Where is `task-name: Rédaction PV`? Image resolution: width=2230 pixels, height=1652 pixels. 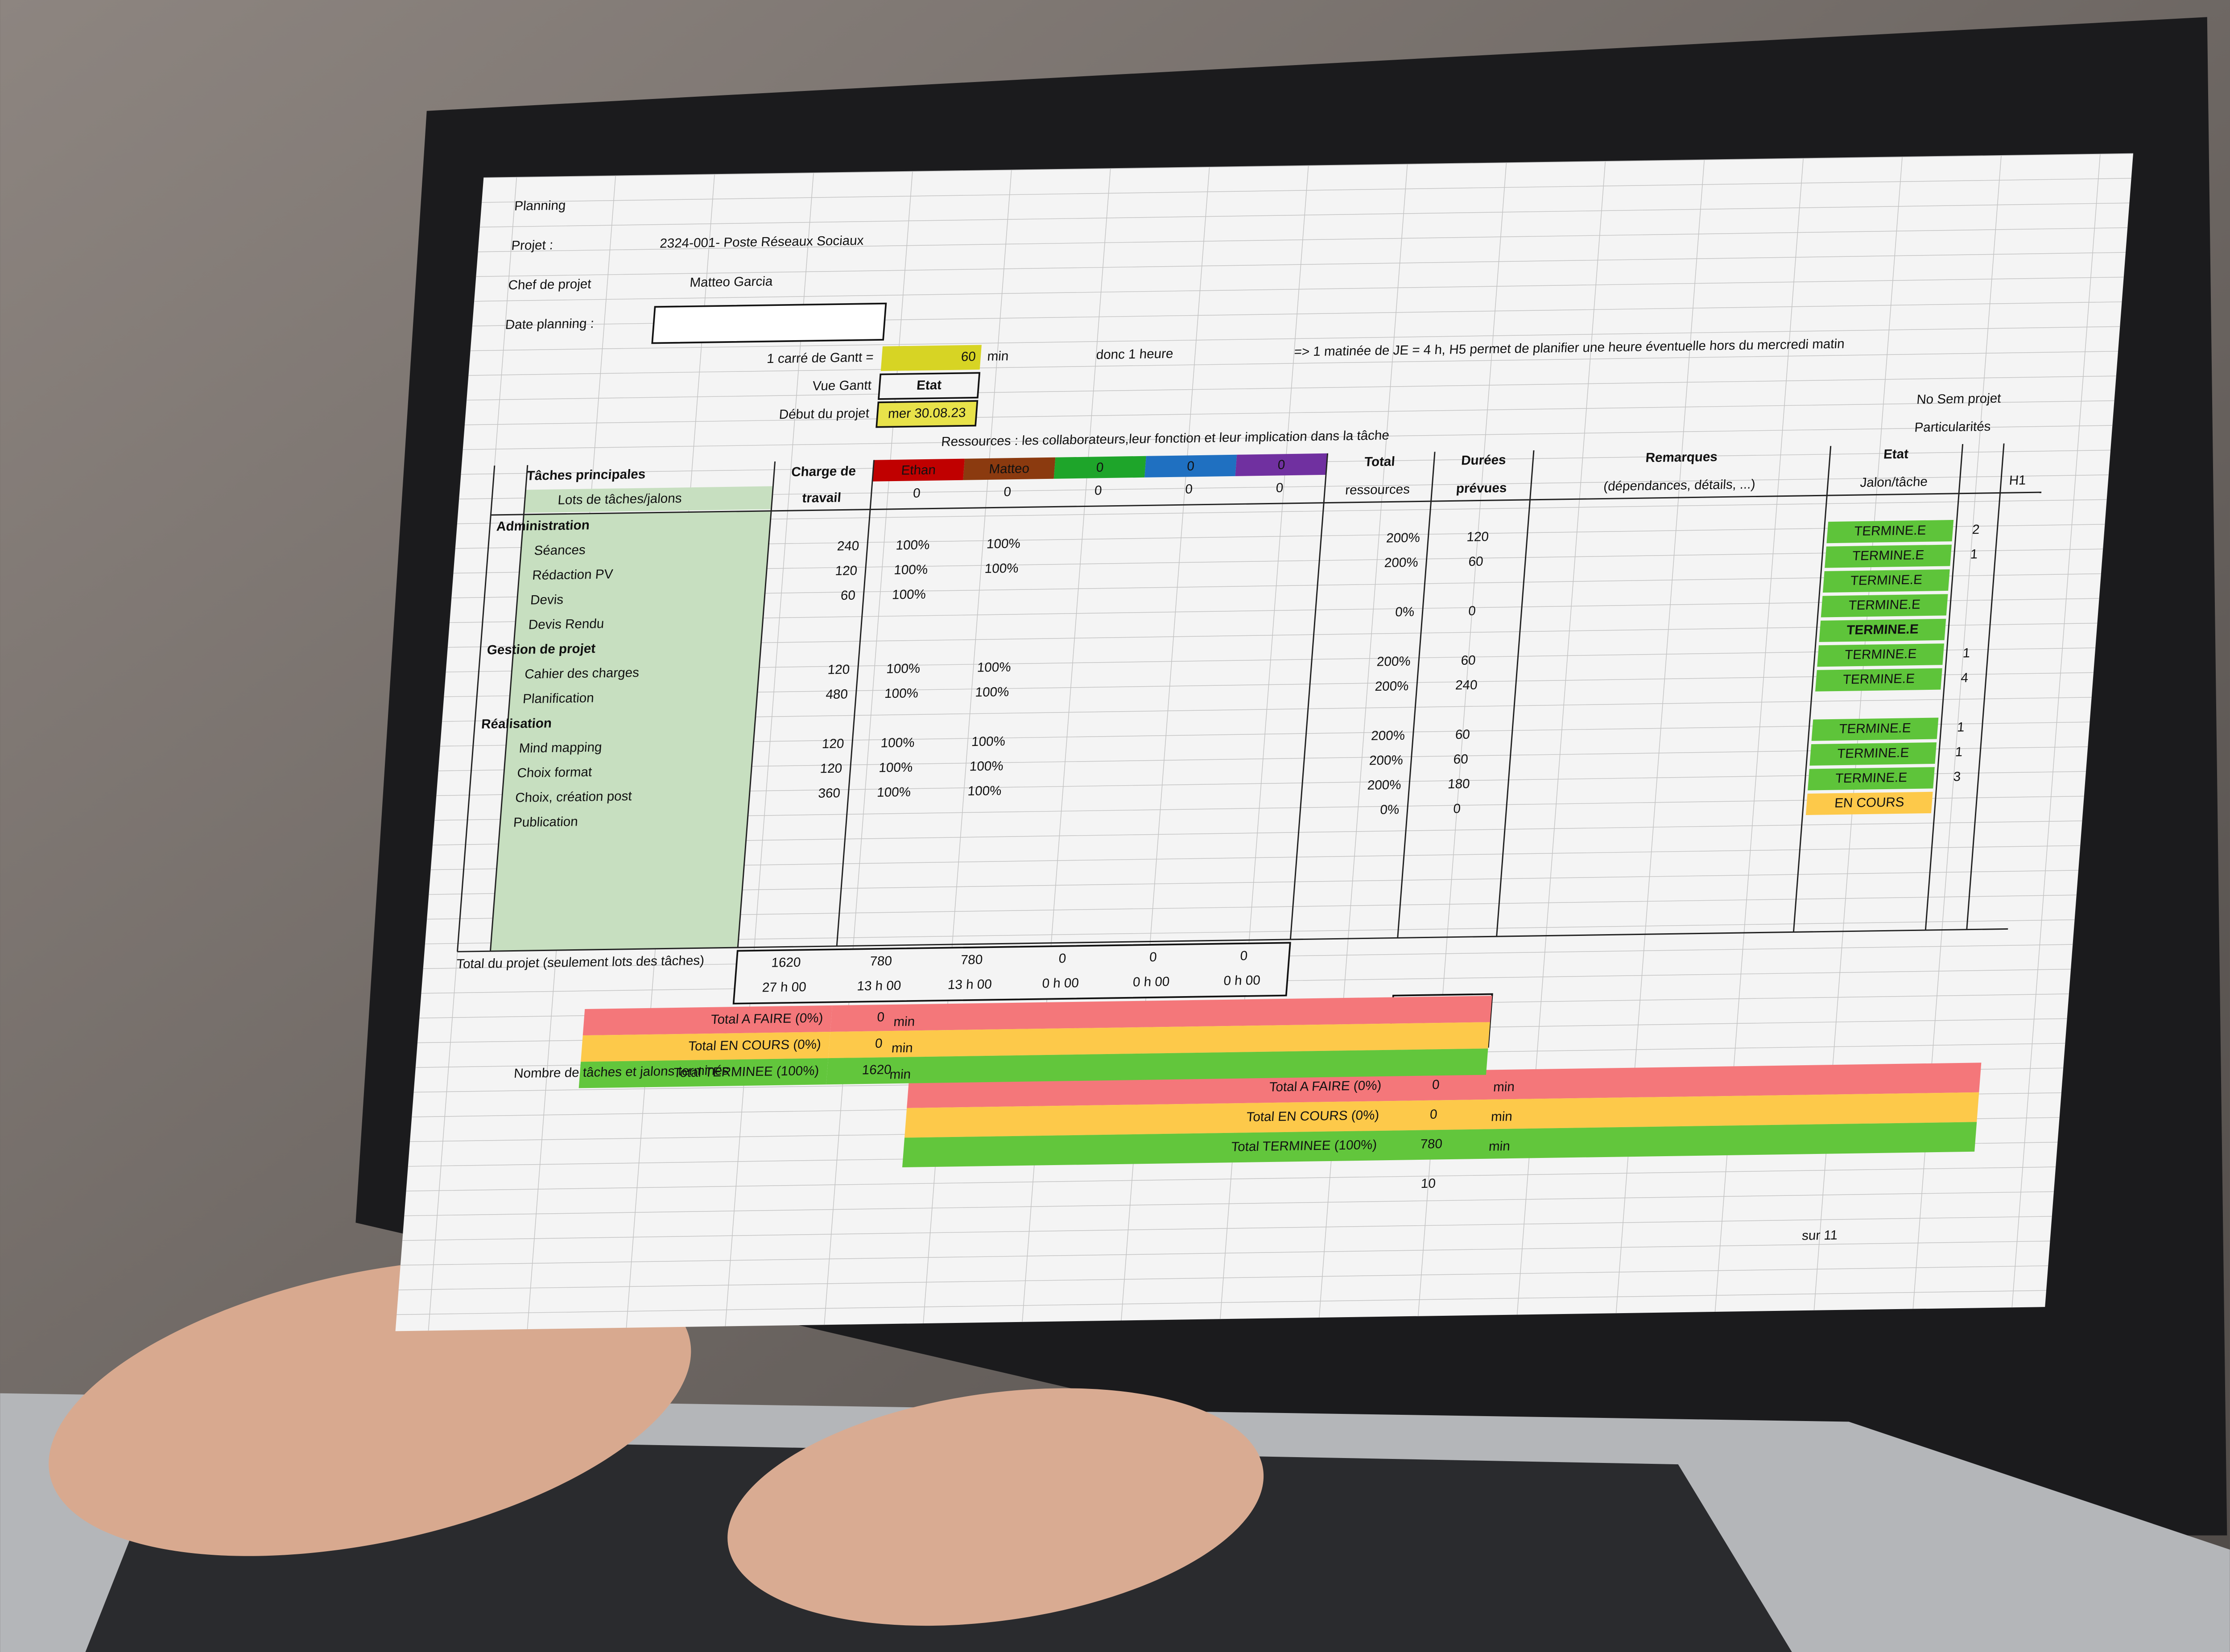 task-name: Rédaction PV is located at coordinates (573, 575).